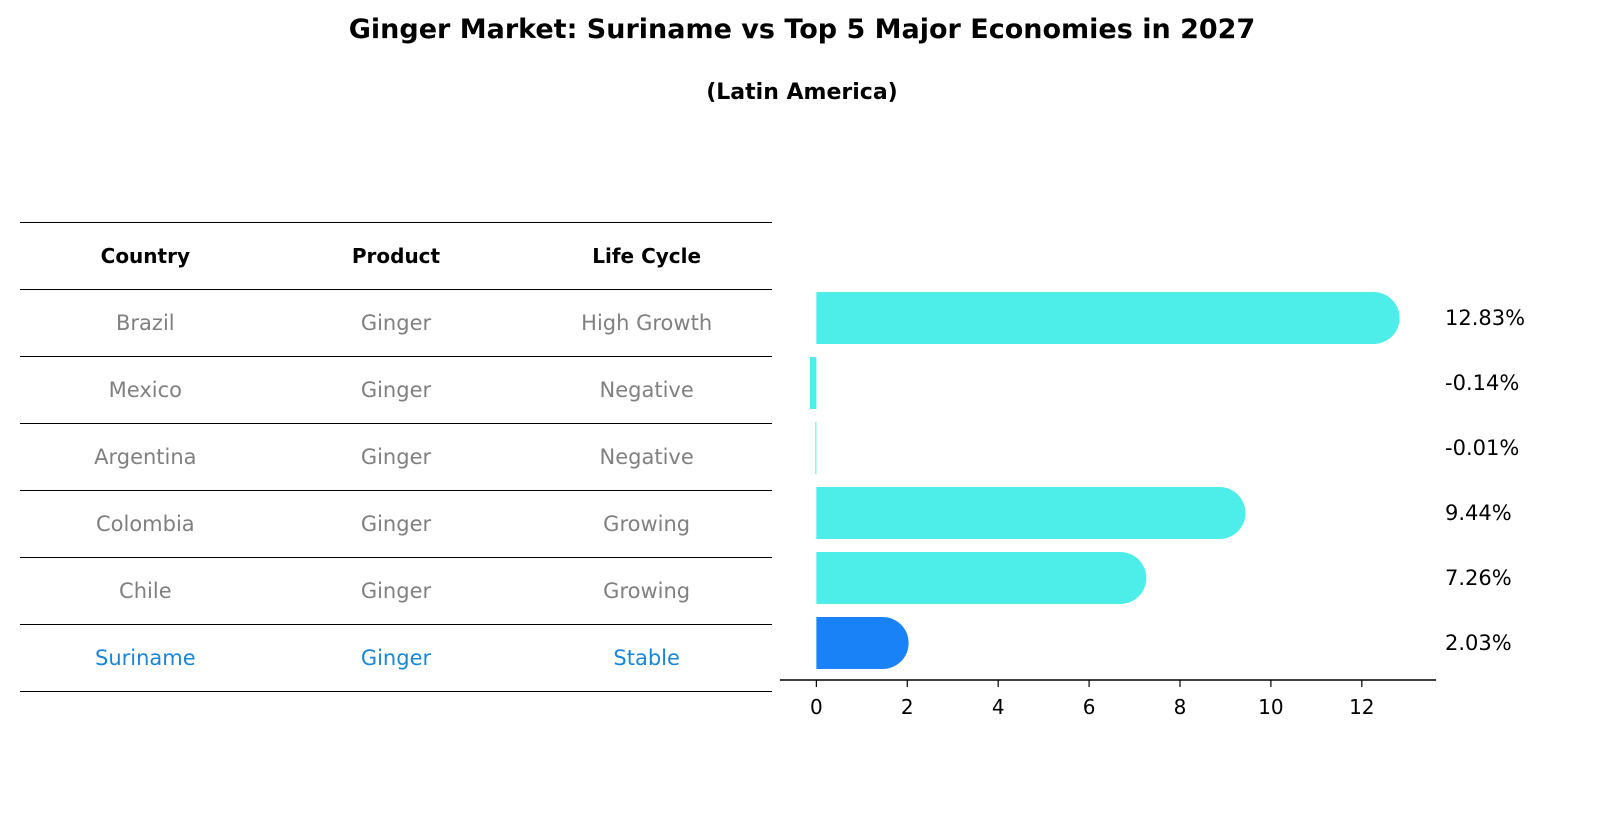 This screenshot has width=1604, height=823. What do you see at coordinates (646, 323) in the screenshot?
I see `cell-life-cycle: High Growth` at bounding box center [646, 323].